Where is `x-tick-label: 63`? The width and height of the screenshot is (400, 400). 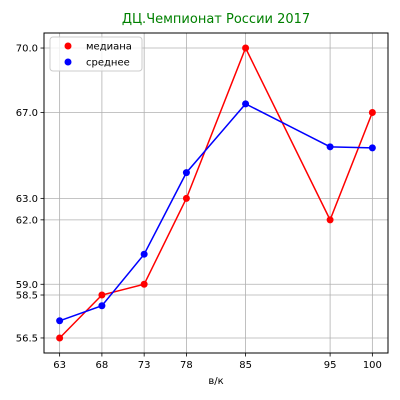 x-tick-label: 63 is located at coordinates (59, 365).